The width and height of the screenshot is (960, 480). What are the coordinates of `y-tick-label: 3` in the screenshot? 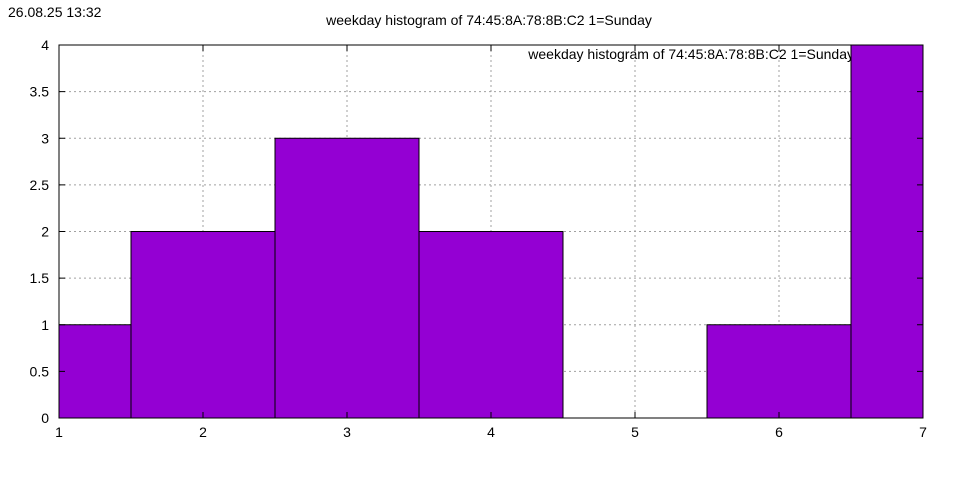 It's located at (45, 138).